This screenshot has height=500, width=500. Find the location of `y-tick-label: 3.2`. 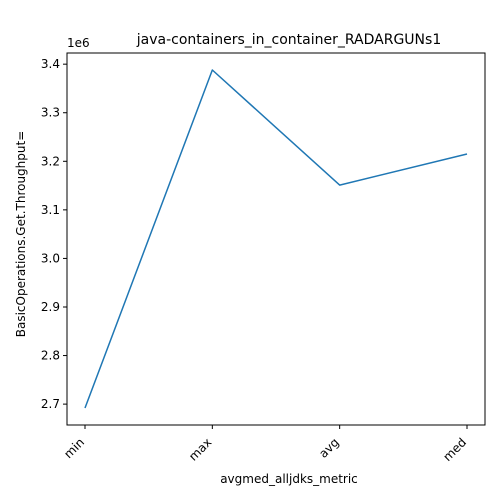

y-tick-label: 3.2 is located at coordinates (50, 161).